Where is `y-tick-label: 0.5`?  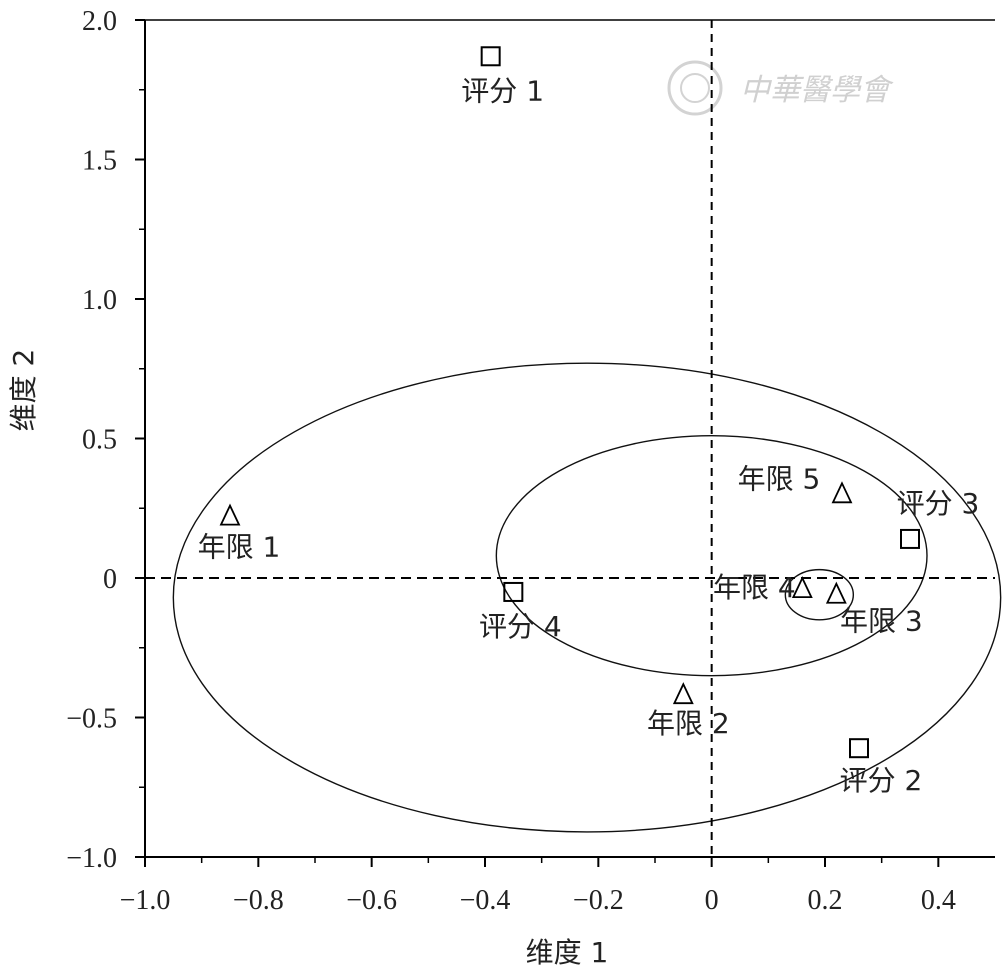 y-tick-label: 0.5 is located at coordinates (99, 440).